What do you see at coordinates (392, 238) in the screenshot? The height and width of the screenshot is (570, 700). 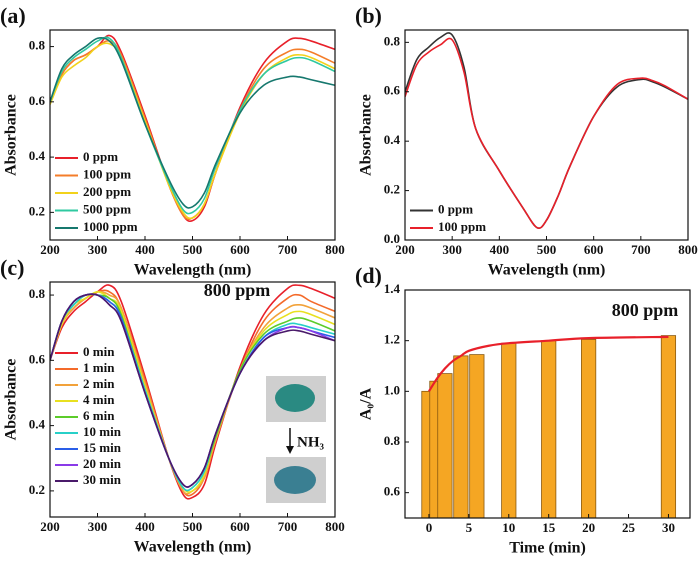 I see `y-tick-label: 0.0` at bounding box center [392, 238].